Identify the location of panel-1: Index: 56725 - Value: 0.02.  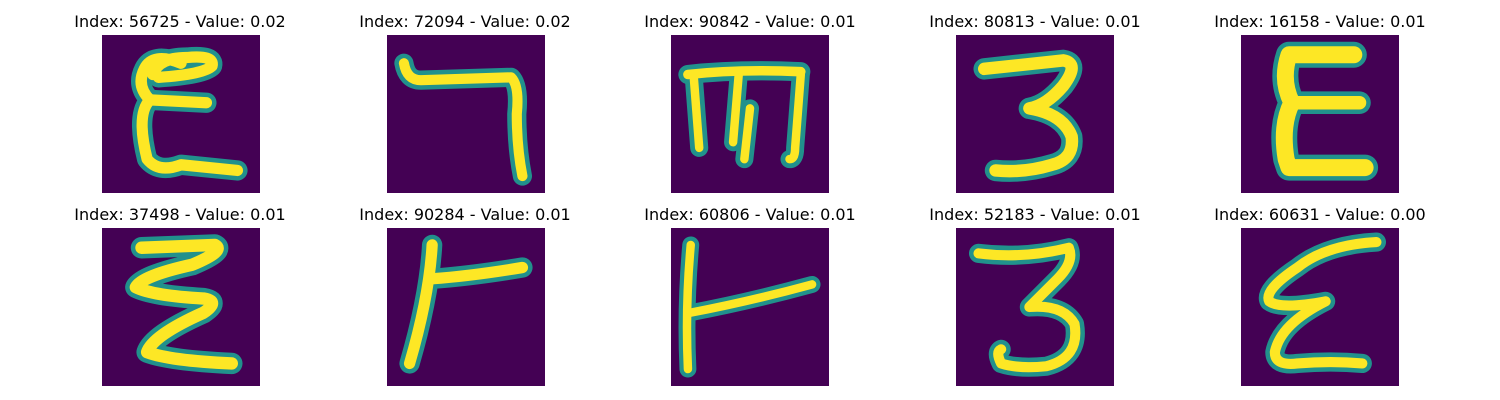
(180, 107).